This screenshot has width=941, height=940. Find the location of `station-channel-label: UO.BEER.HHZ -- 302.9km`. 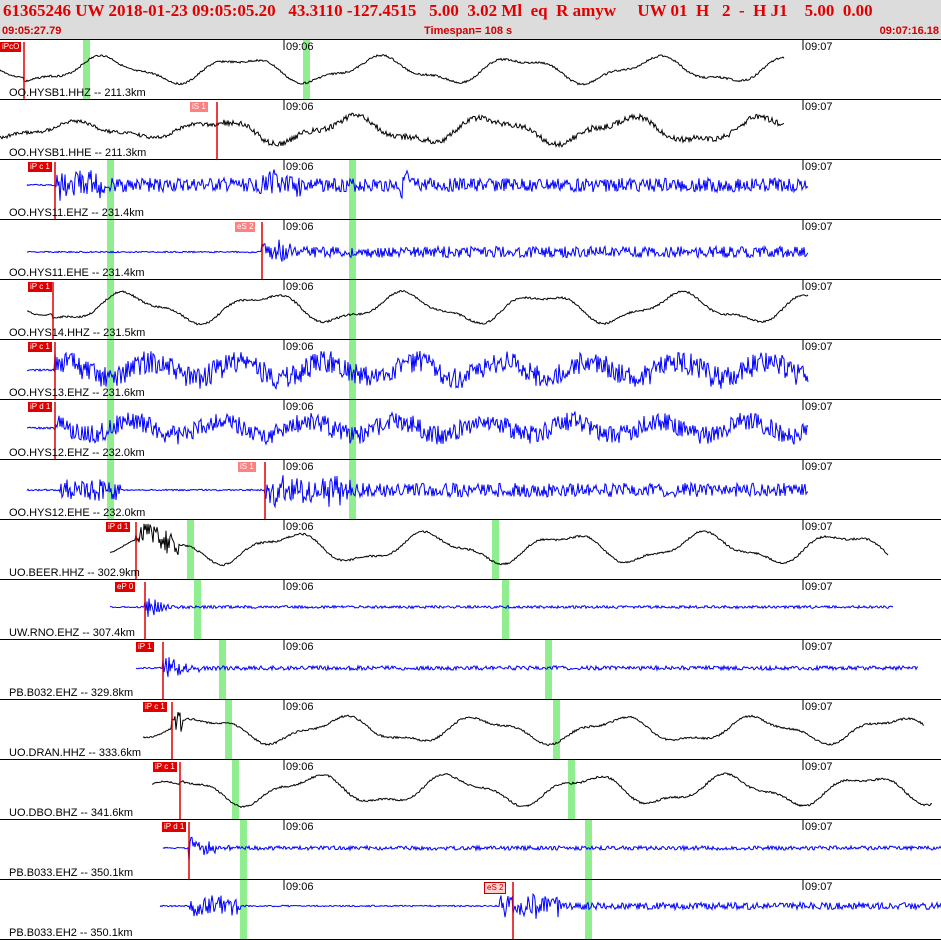

station-channel-label: UO.BEER.HHZ -- 302.9km is located at coordinates (74, 573).